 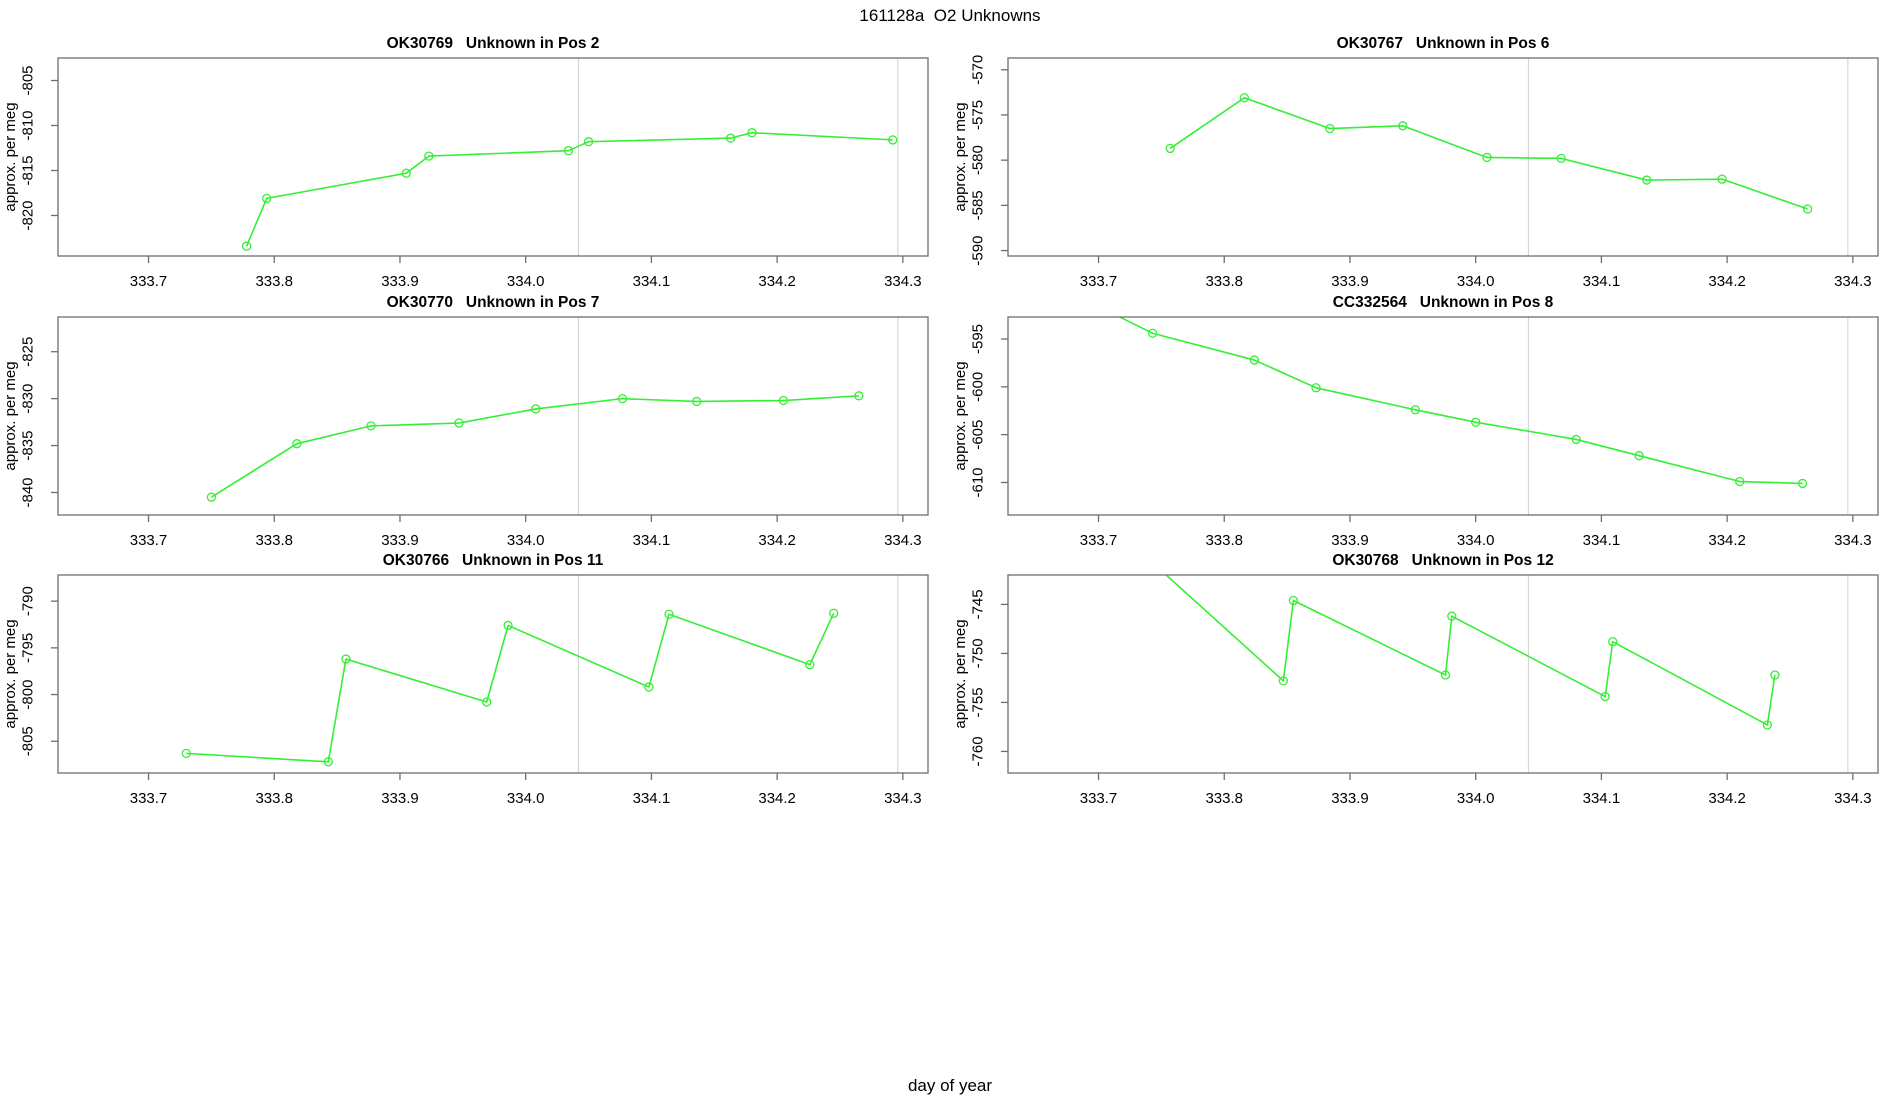 I want to click on y-tick-label: -760, so click(x=978, y=751).